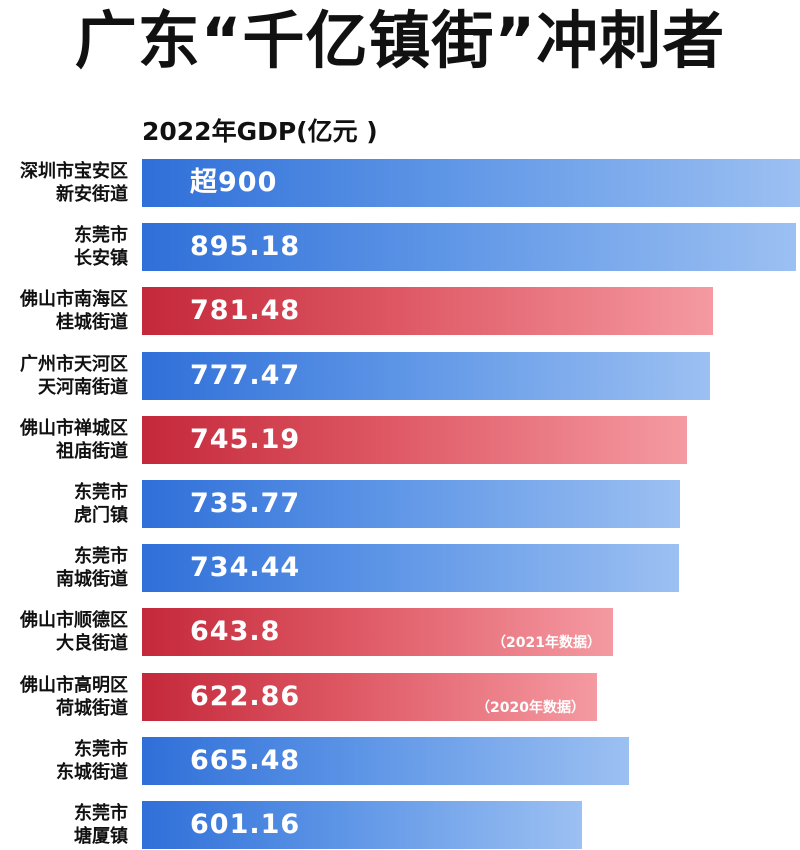 The height and width of the screenshot is (850, 800). I want to click on category-label-line: 广州市天河区, so click(74, 364).